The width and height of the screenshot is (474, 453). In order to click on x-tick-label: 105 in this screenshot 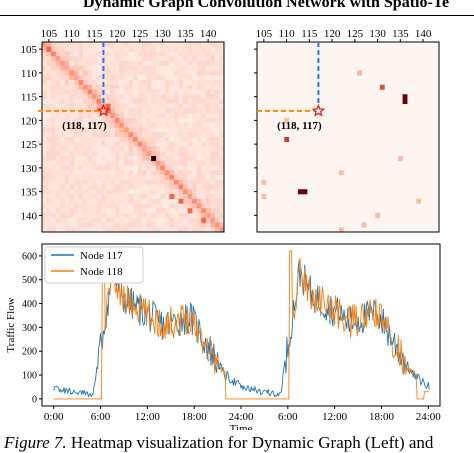, I will do `click(264, 34)`.